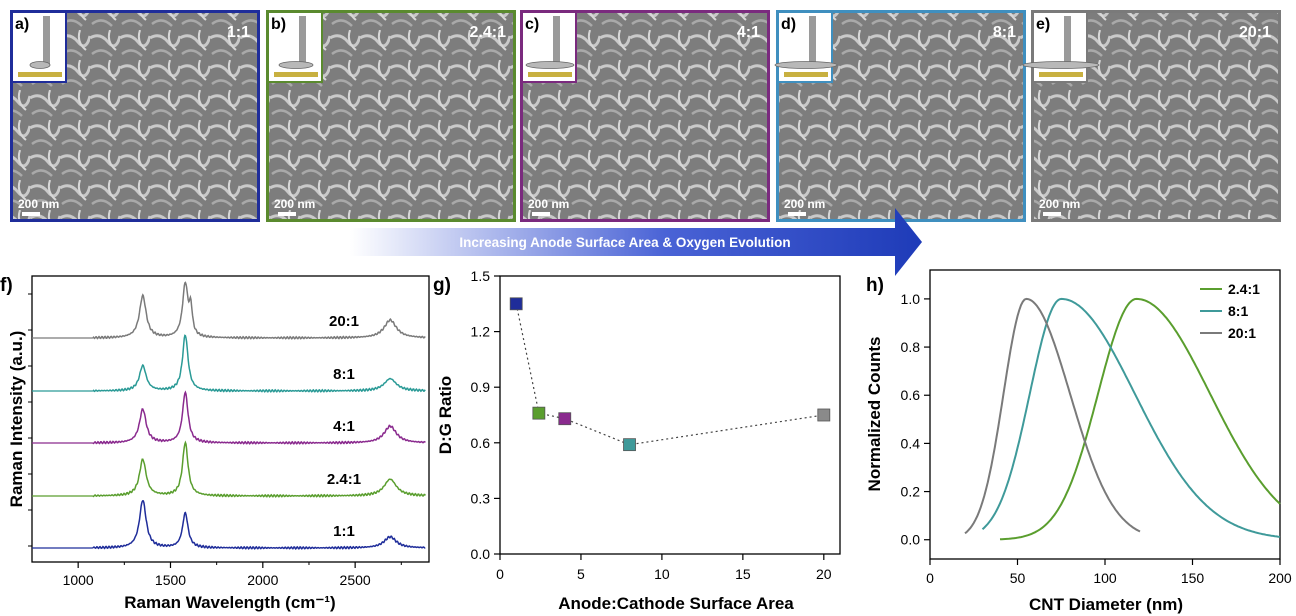 The width and height of the screenshot is (1296, 616). Describe the element at coordinates (874, 414) in the screenshot. I see `diameter-y-axis-label: Normalized Counts` at that location.